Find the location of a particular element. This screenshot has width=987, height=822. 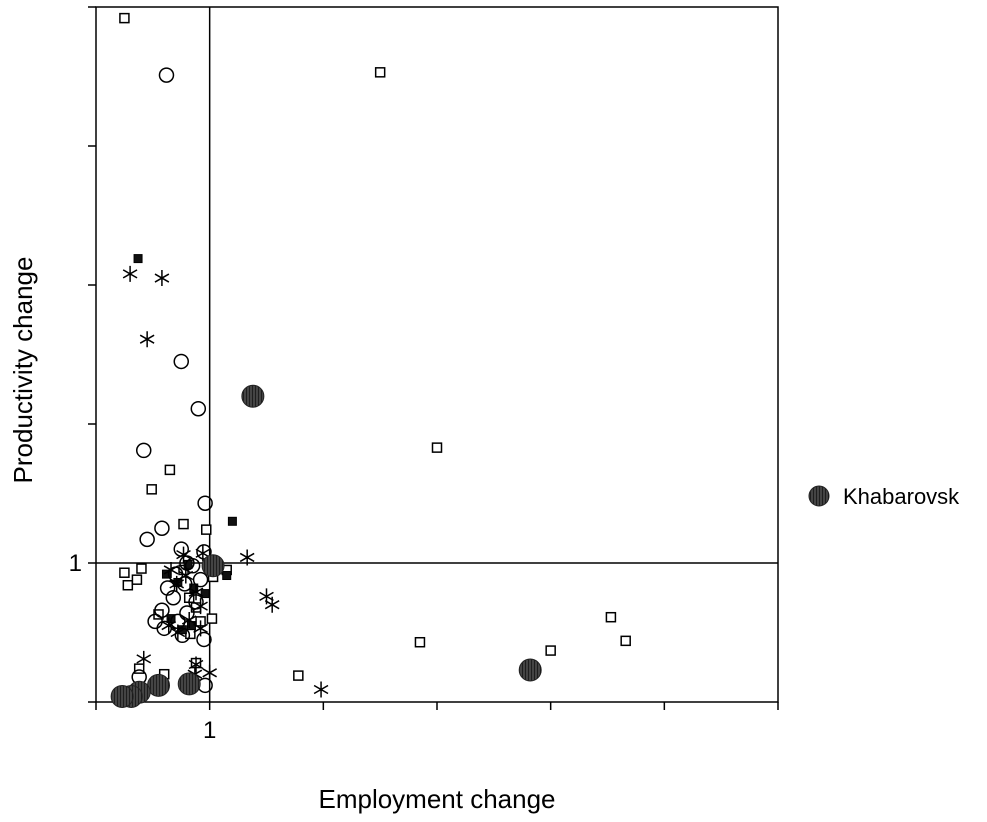

x-tick-label: 1 is located at coordinates (209, 730).